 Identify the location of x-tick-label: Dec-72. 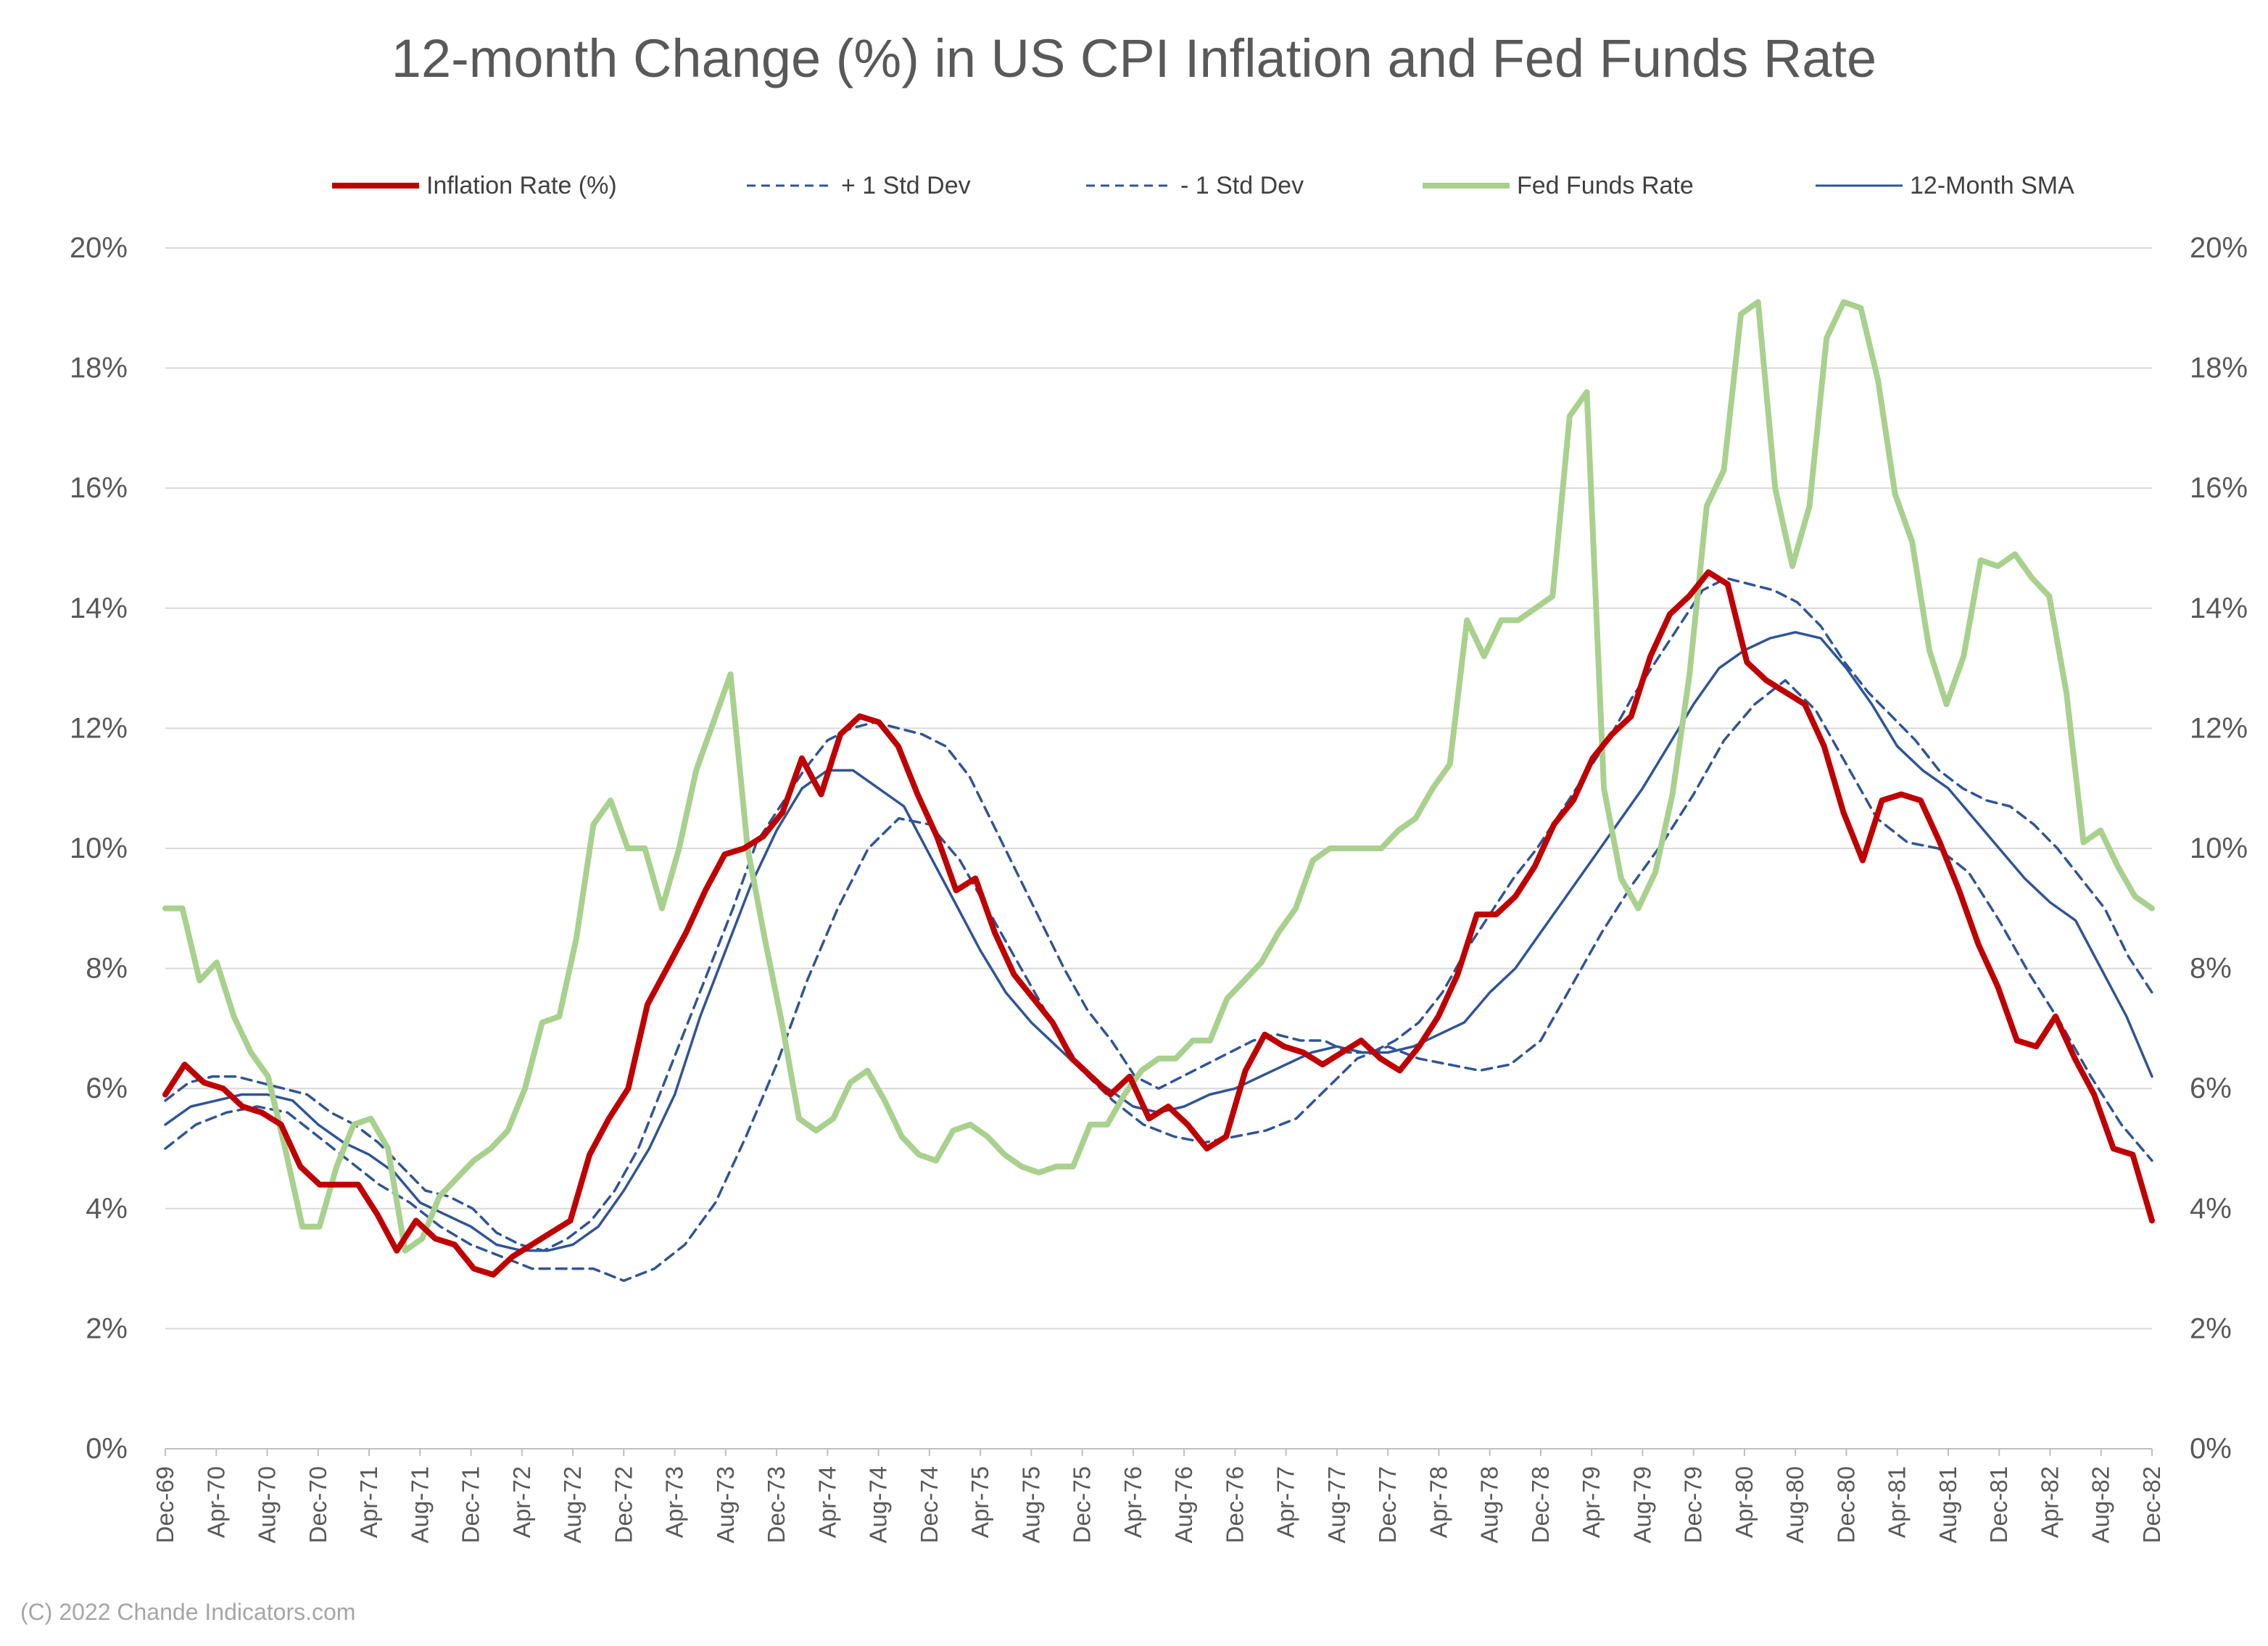
(623, 1505).